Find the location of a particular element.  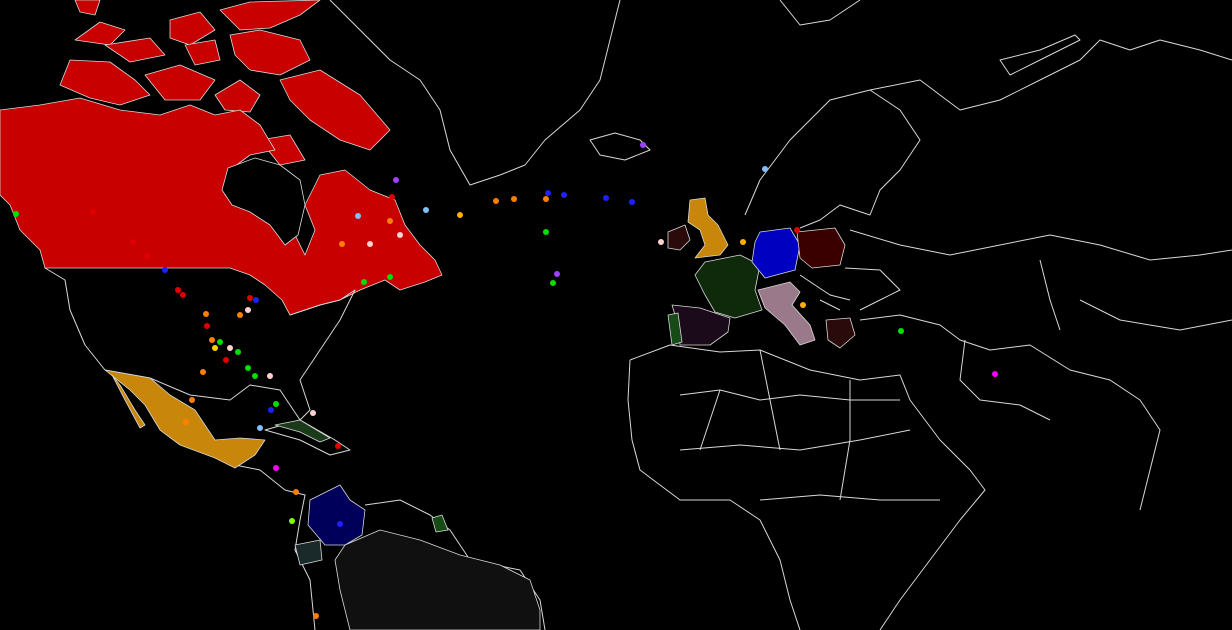

hudson-bay is located at coordinates (263, 201).